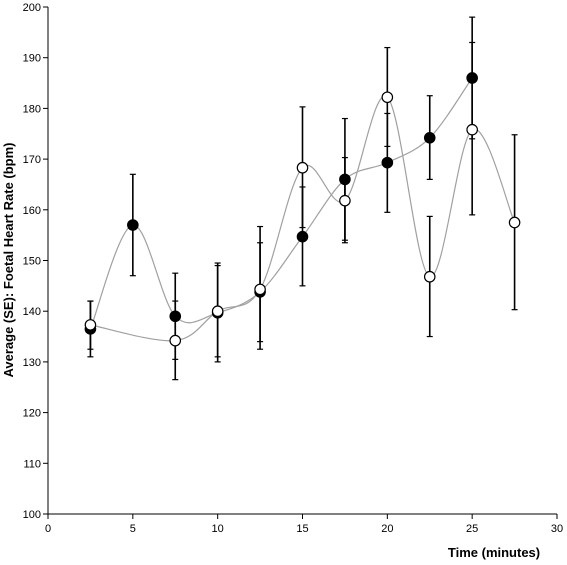  What do you see at coordinates (494, 552) in the screenshot?
I see `x-axis-title: Time (minutes)` at bounding box center [494, 552].